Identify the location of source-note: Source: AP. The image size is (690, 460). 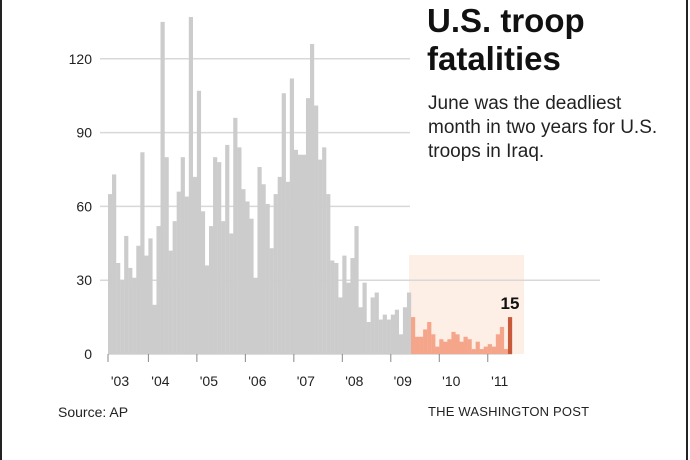
(93, 412).